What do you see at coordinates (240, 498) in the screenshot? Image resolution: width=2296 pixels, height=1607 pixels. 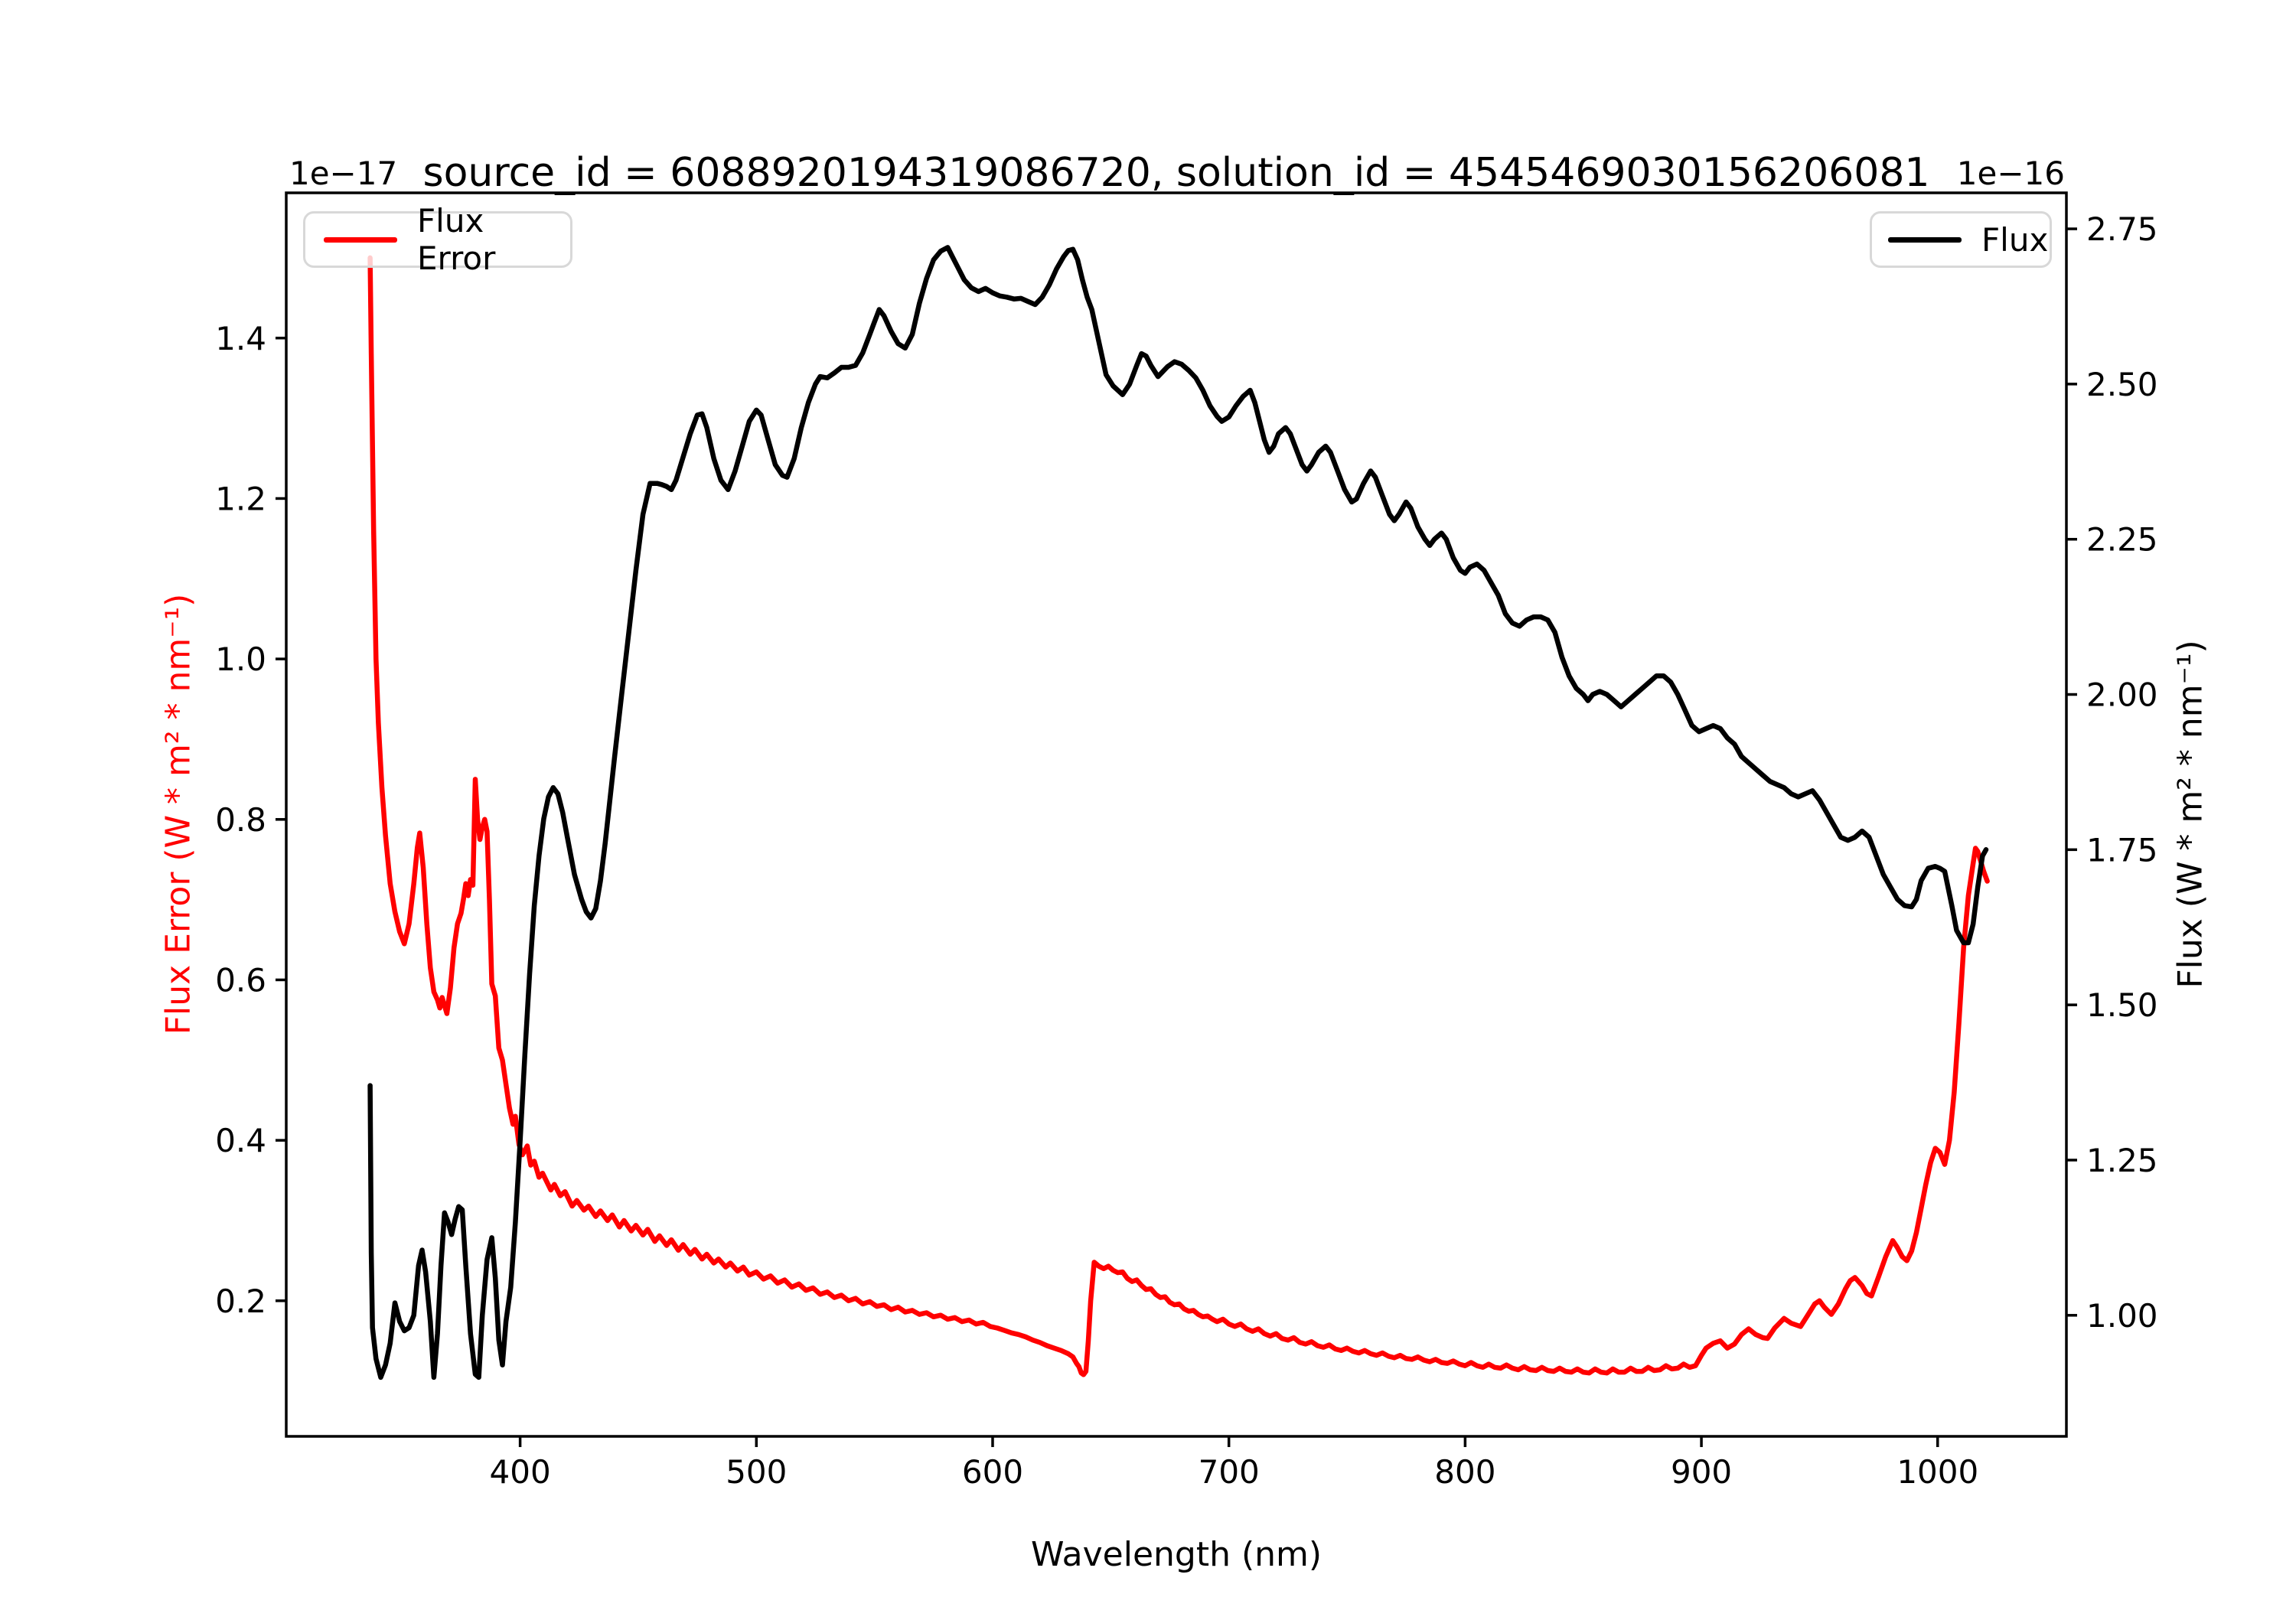 I see `left-y-tick-label: 1.2` at bounding box center [240, 498].